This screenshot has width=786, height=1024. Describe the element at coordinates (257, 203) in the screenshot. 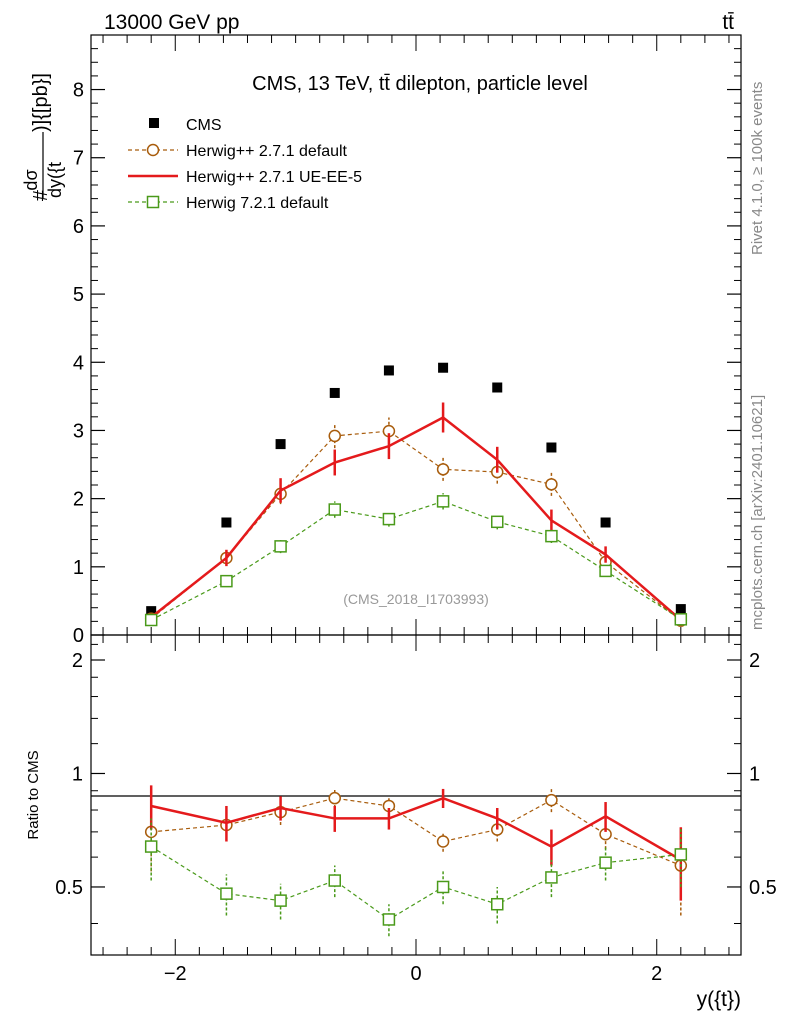

I see `legend-label-herwig7-default: Herwig 7.2.1 default` at that location.